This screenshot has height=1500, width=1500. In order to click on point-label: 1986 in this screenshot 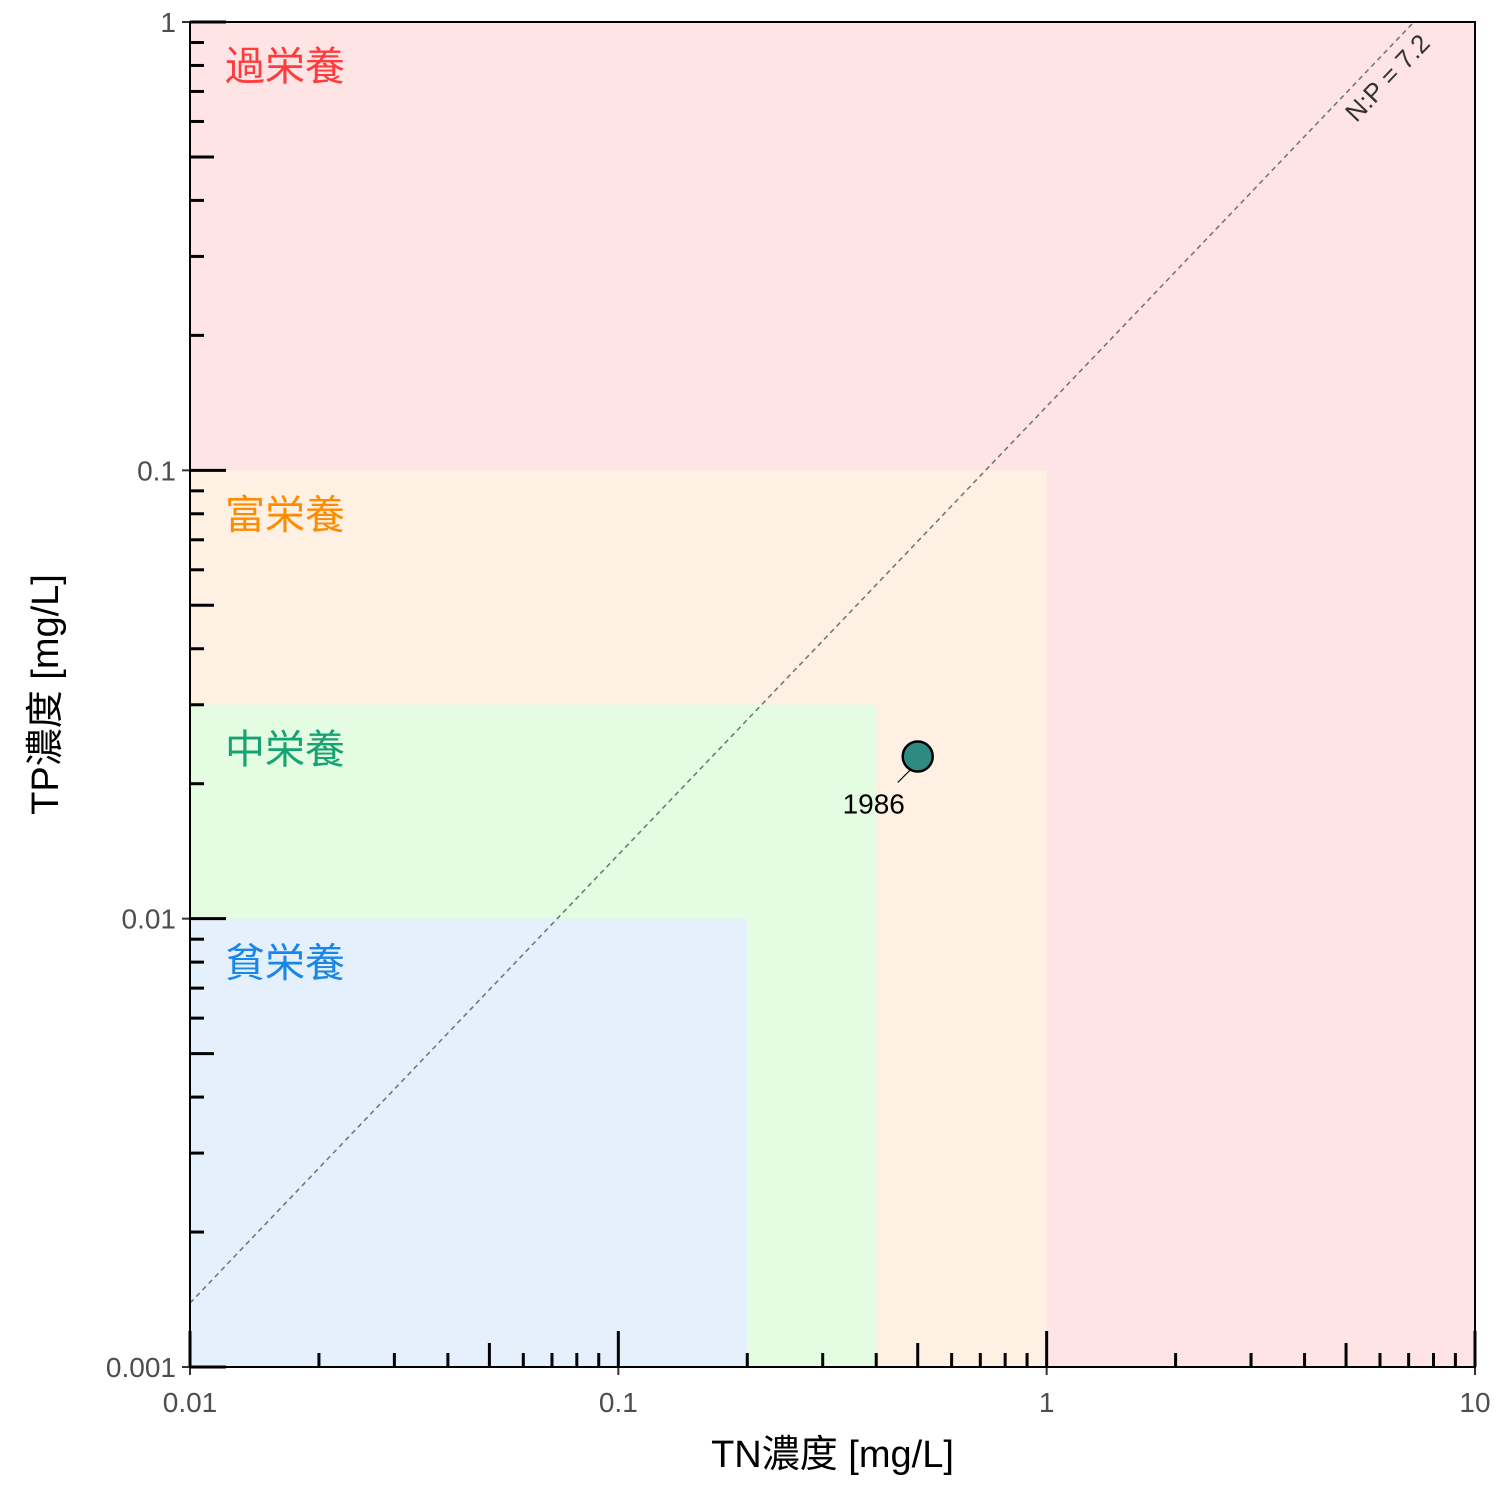, I will do `click(874, 803)`.